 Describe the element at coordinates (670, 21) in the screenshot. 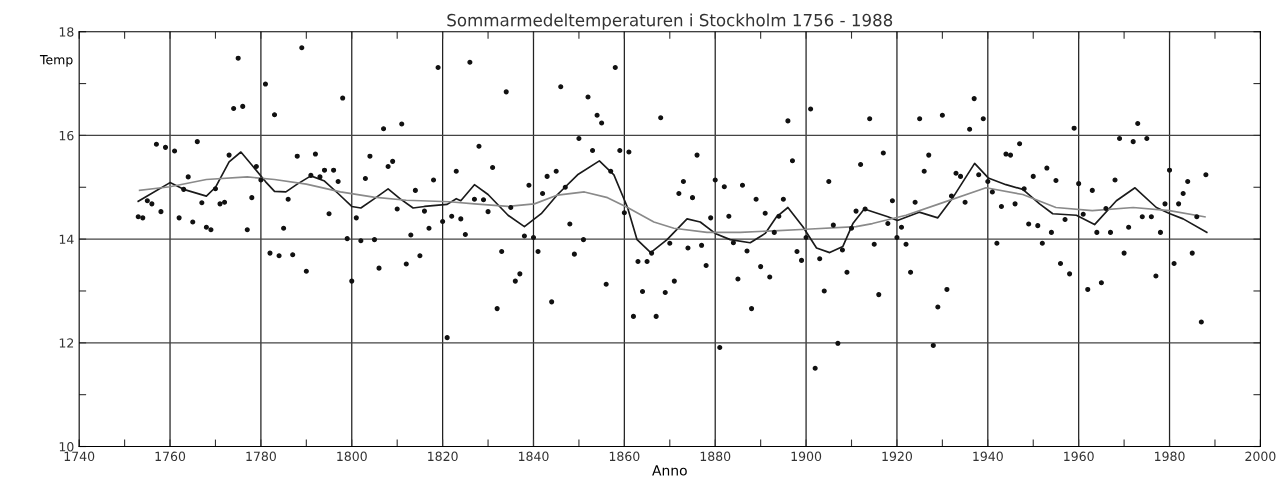

I see `chart-title: Sommarmedeltemperaturen i Stockholm 1756 - 1988` at that location.